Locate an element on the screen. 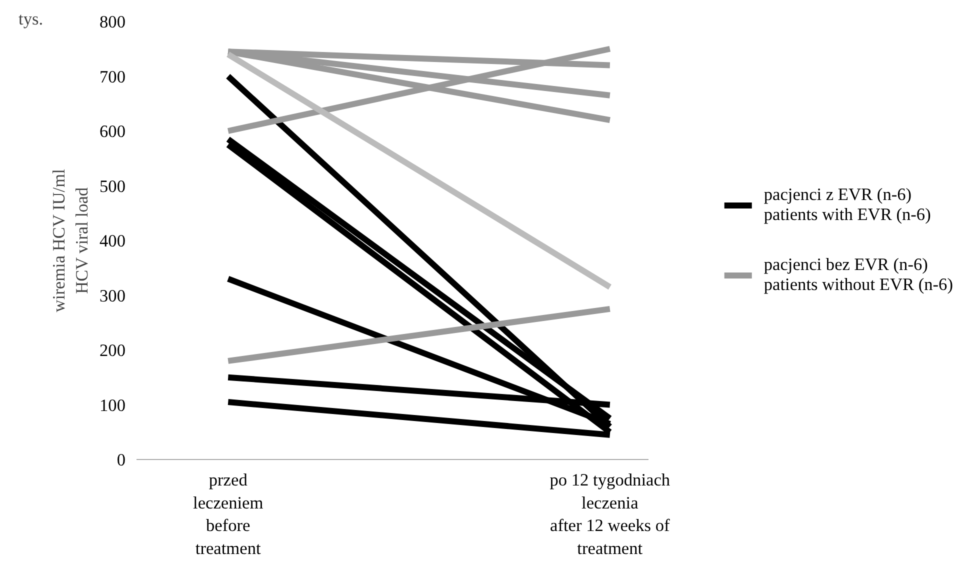 The width and height of the screenshot is (968, 583). text: tys. is located at coordinates (31, 19).